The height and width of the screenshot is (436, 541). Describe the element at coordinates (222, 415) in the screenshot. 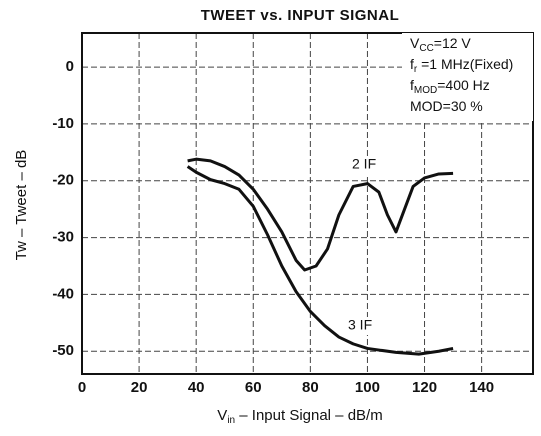

I see `x-label-main: V` at that location.